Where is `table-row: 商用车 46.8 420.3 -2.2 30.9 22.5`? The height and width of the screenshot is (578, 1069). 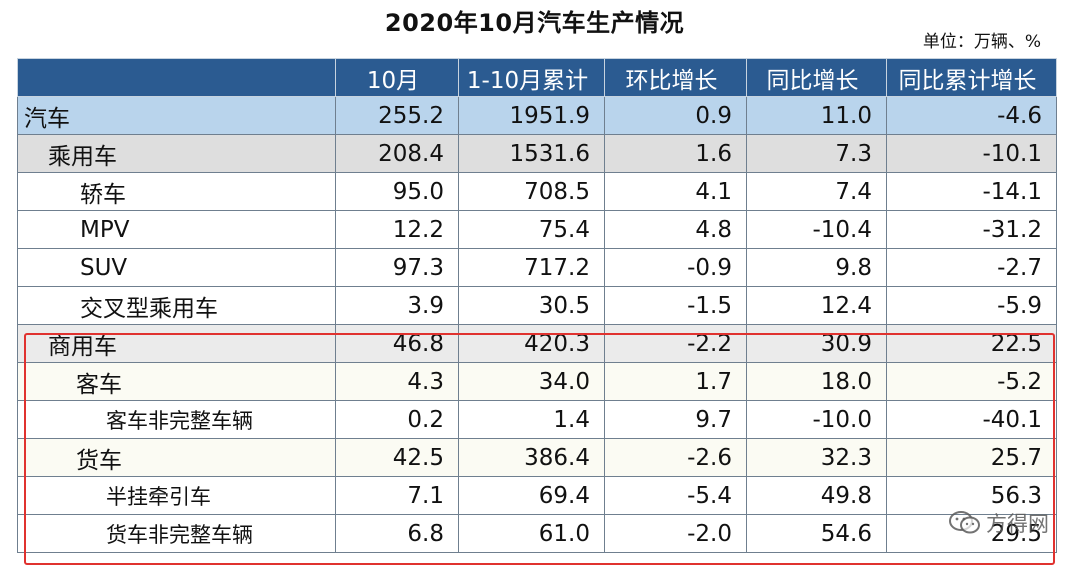 table-row: 商用车 46.8 420.3 -2.2 30.9 22.5 is located at coordinates (537, 343).